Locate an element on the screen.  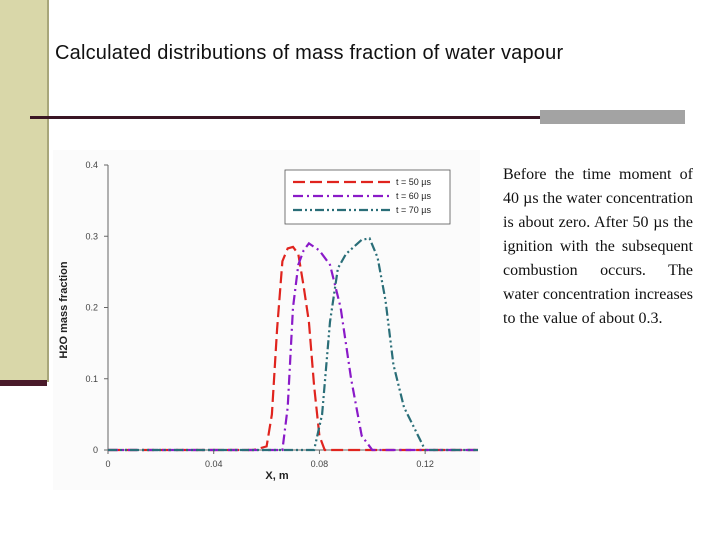
y-tick-label: 0.3 is located at coordinates (91, 236).